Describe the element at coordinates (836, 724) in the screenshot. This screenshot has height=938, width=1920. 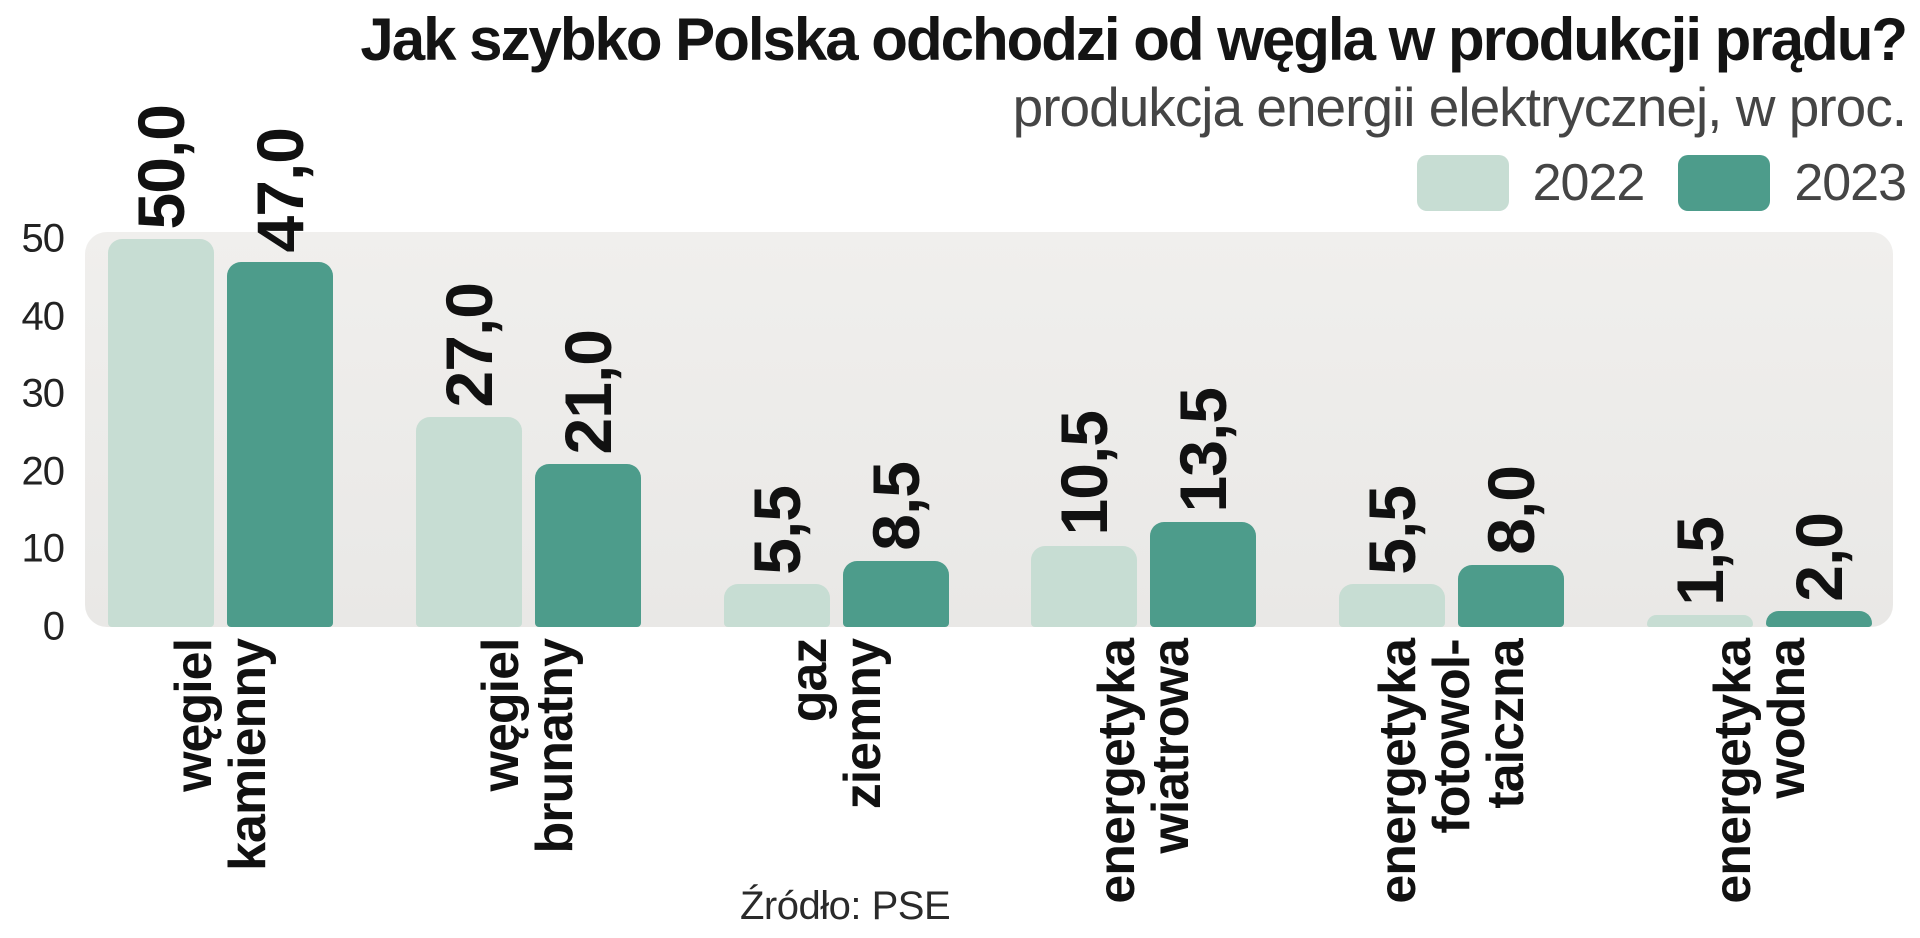
I see `category-label: gaz ziemny` at that location.